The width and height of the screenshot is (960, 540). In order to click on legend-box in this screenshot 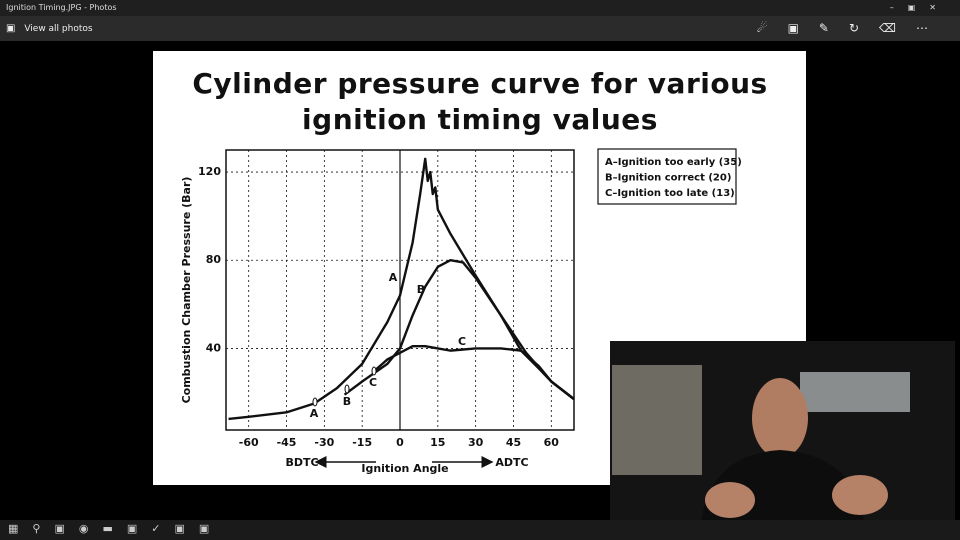, I will do `click(667, 176)`.